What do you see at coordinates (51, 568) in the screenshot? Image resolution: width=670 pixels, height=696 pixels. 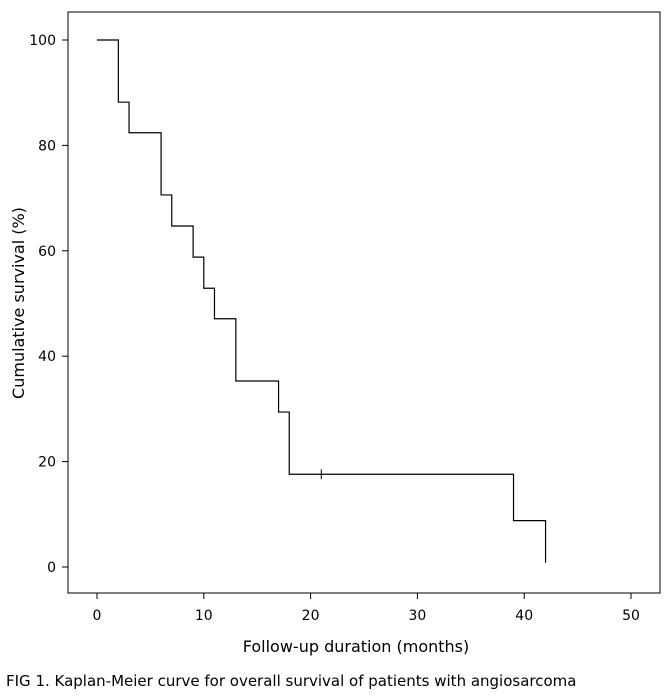 I see `y-tick-label: 0` at bounding box center [51, 568].